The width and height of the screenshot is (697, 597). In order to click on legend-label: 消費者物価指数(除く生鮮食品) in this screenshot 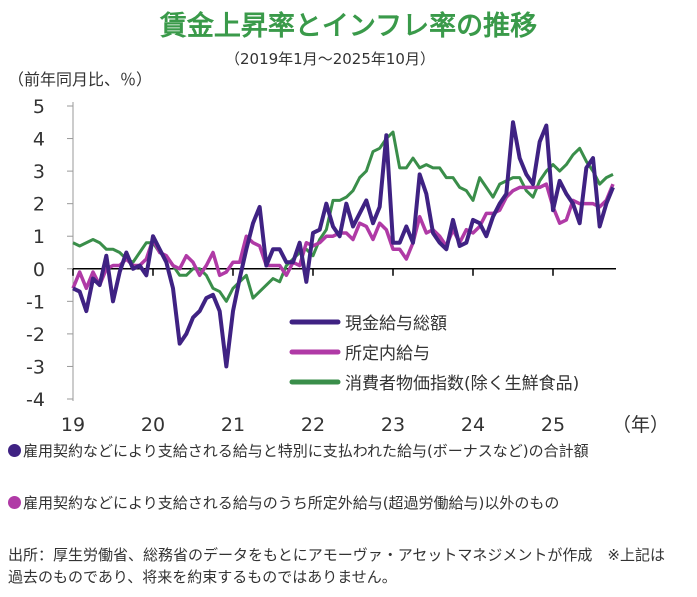, I will do `click(462, 384)`.